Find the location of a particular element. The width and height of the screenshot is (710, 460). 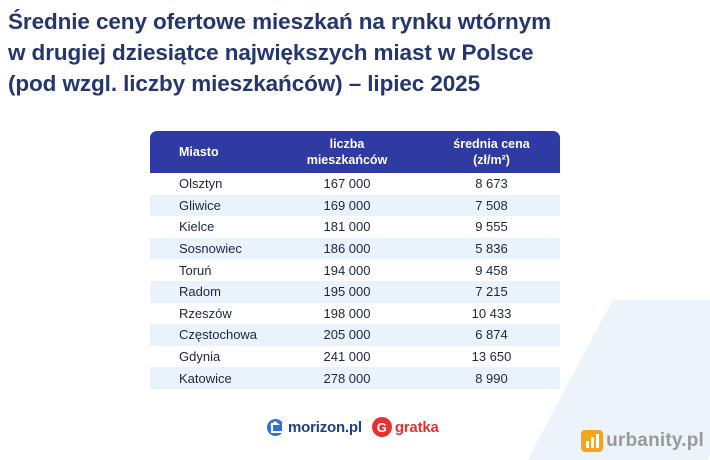

cell-price: 7 508 is located at coordinates (491, 205).